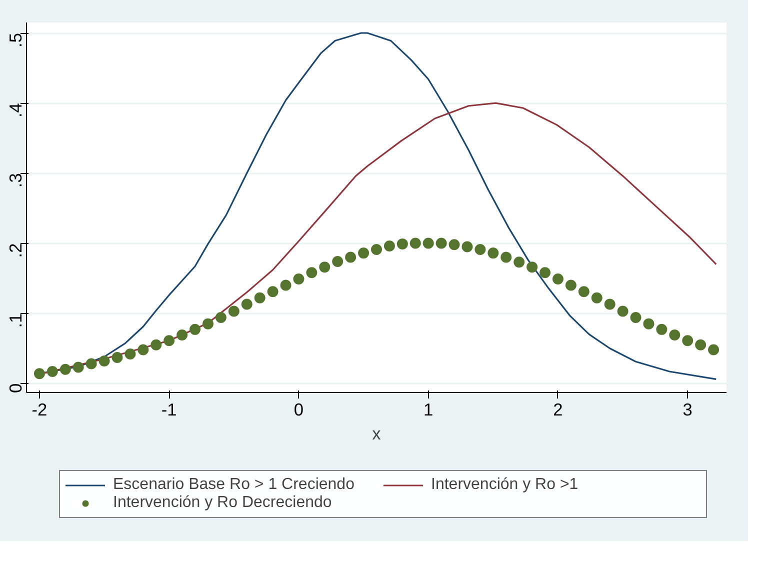 The height and width of the screenshot is (567, 767). What do you see at coordinates (377, 434) in the screenshot?
I see `x-axis-title: x` at bounding box center [377, 434].